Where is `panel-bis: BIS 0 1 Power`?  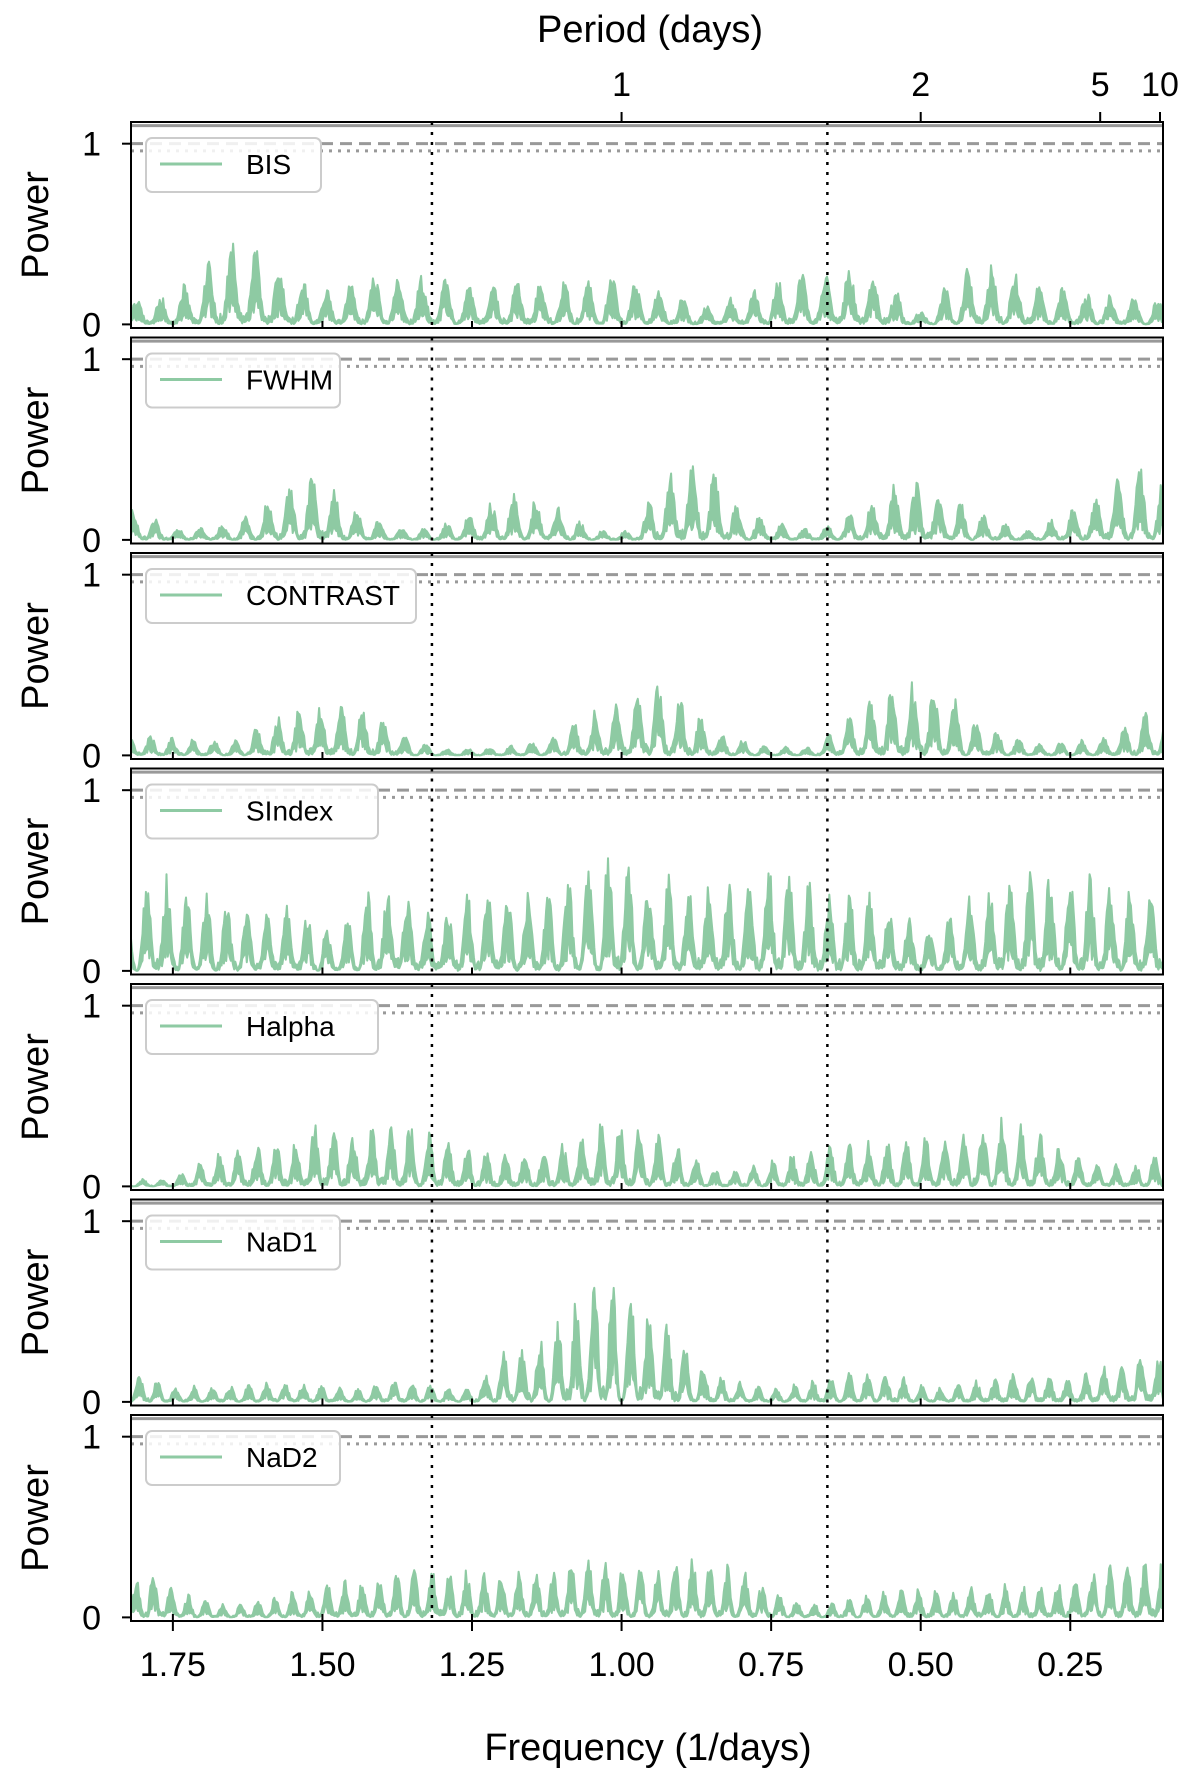
panel-bis: BIS 0 1 Power is located at coordinates (589, 232).